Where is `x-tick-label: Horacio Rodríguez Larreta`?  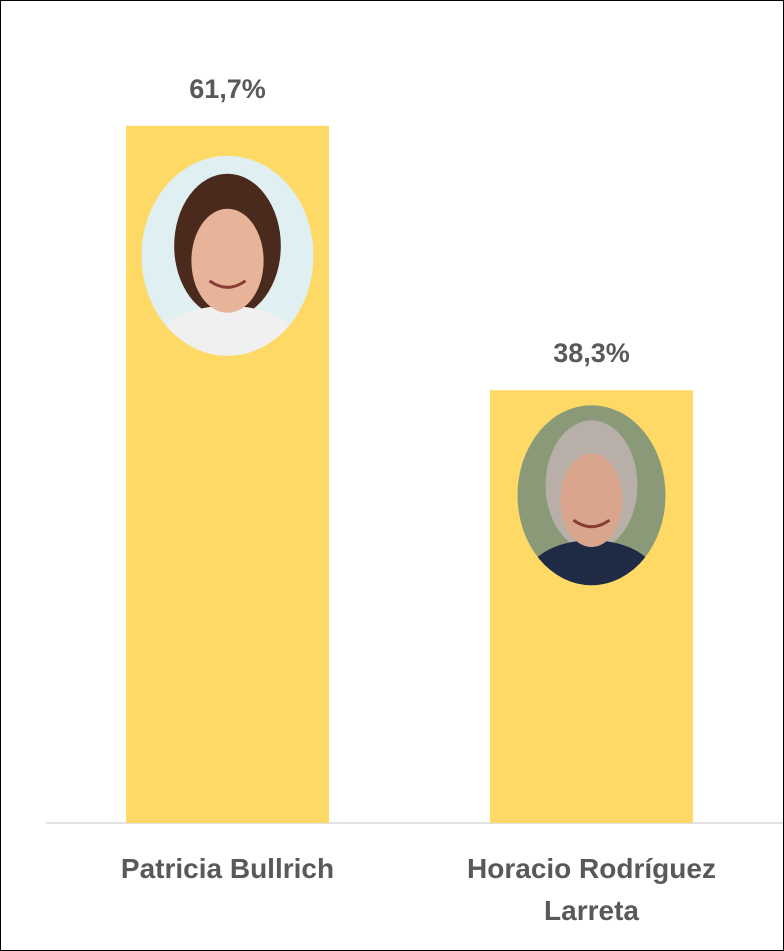 x-tick-label: Horacio Rodríguez Larreta is located at coordinates (591, 889).